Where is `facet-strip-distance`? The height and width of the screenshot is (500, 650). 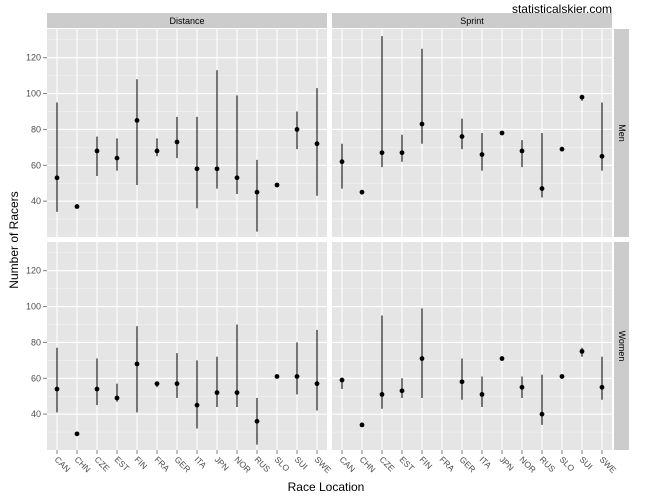
facet-strip-distance is located at coordinates (187, 20).